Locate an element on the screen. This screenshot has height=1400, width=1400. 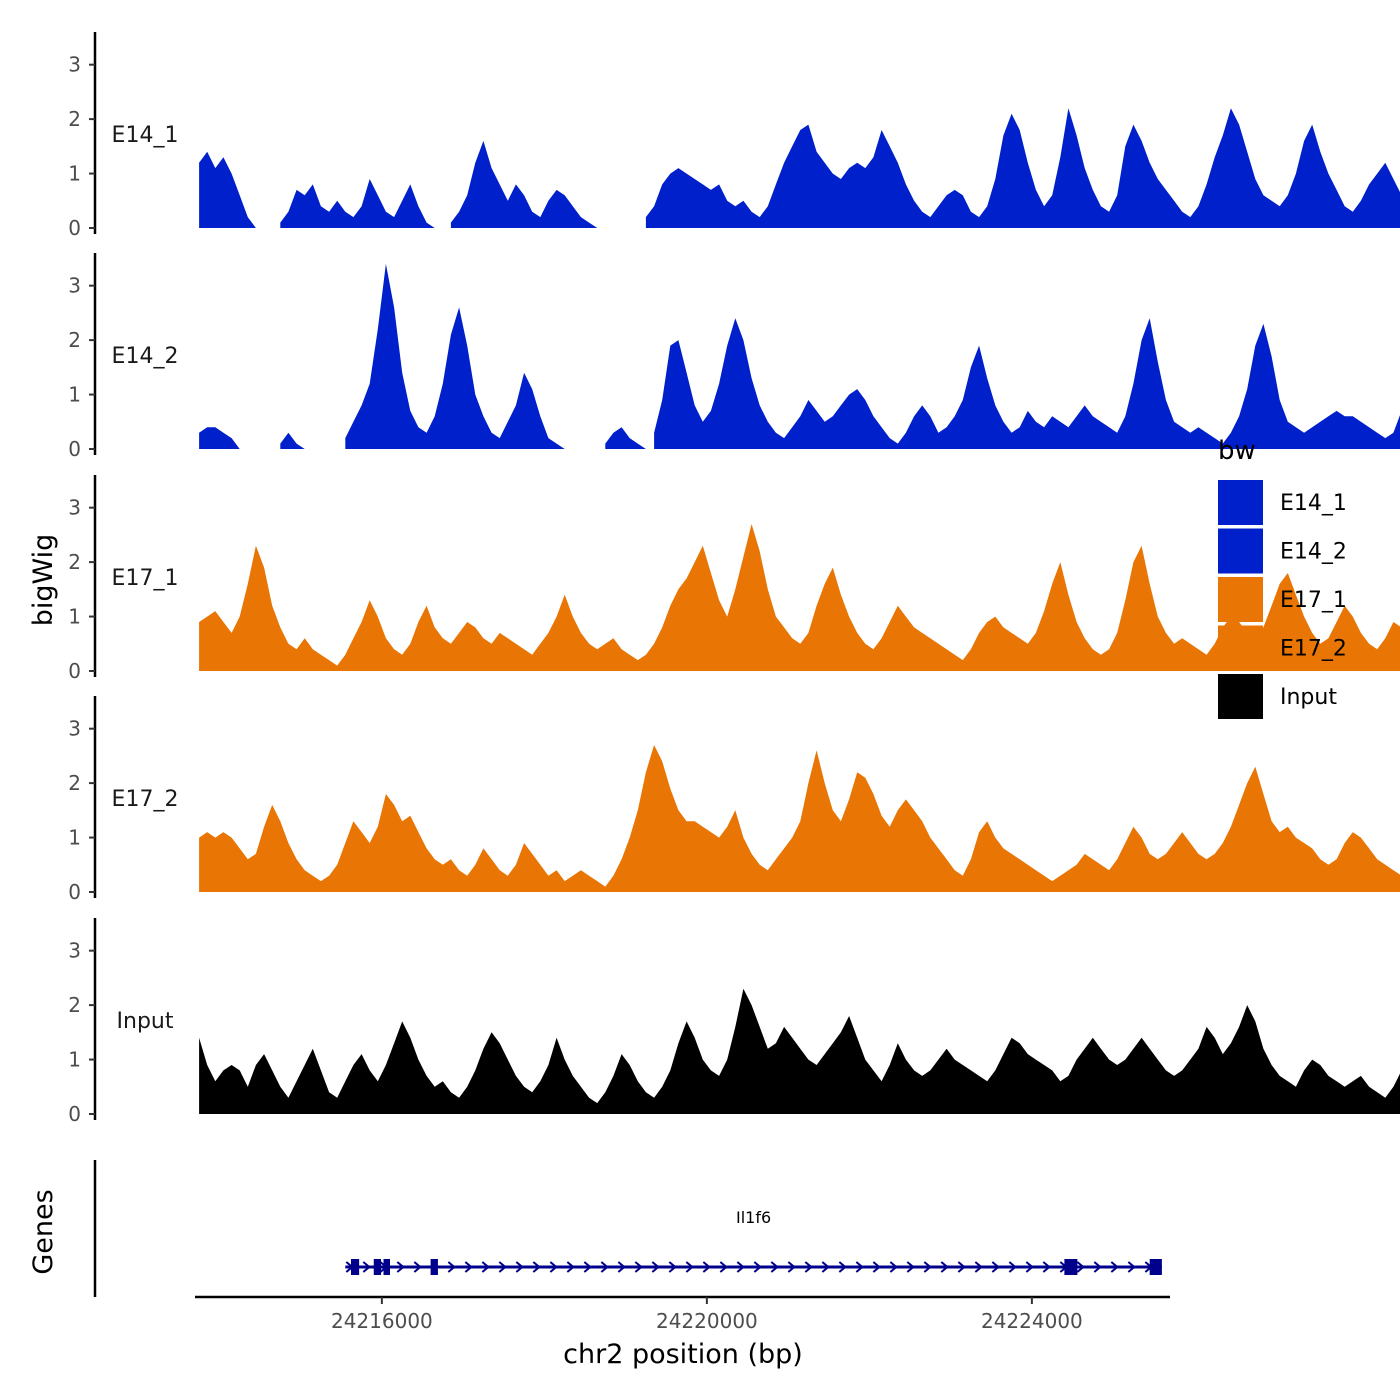
legend-label: E17_1 is located at coordinates (1313, 600).